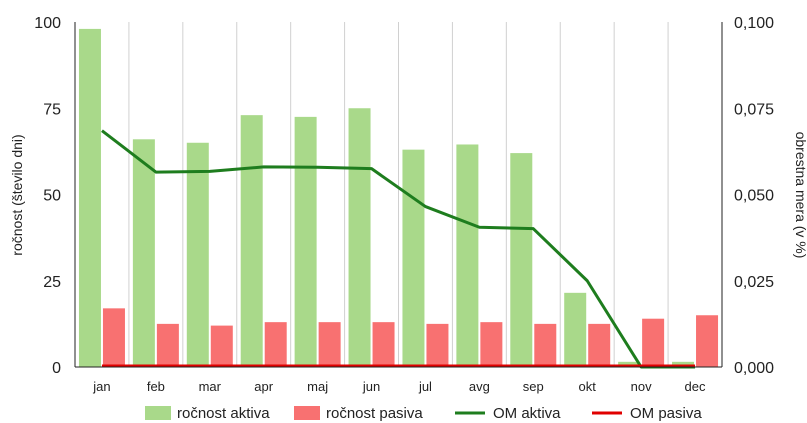  Describe the element at coordinates (641, 386) in the screenshot. I see `x-tick-label: nov` at that location.